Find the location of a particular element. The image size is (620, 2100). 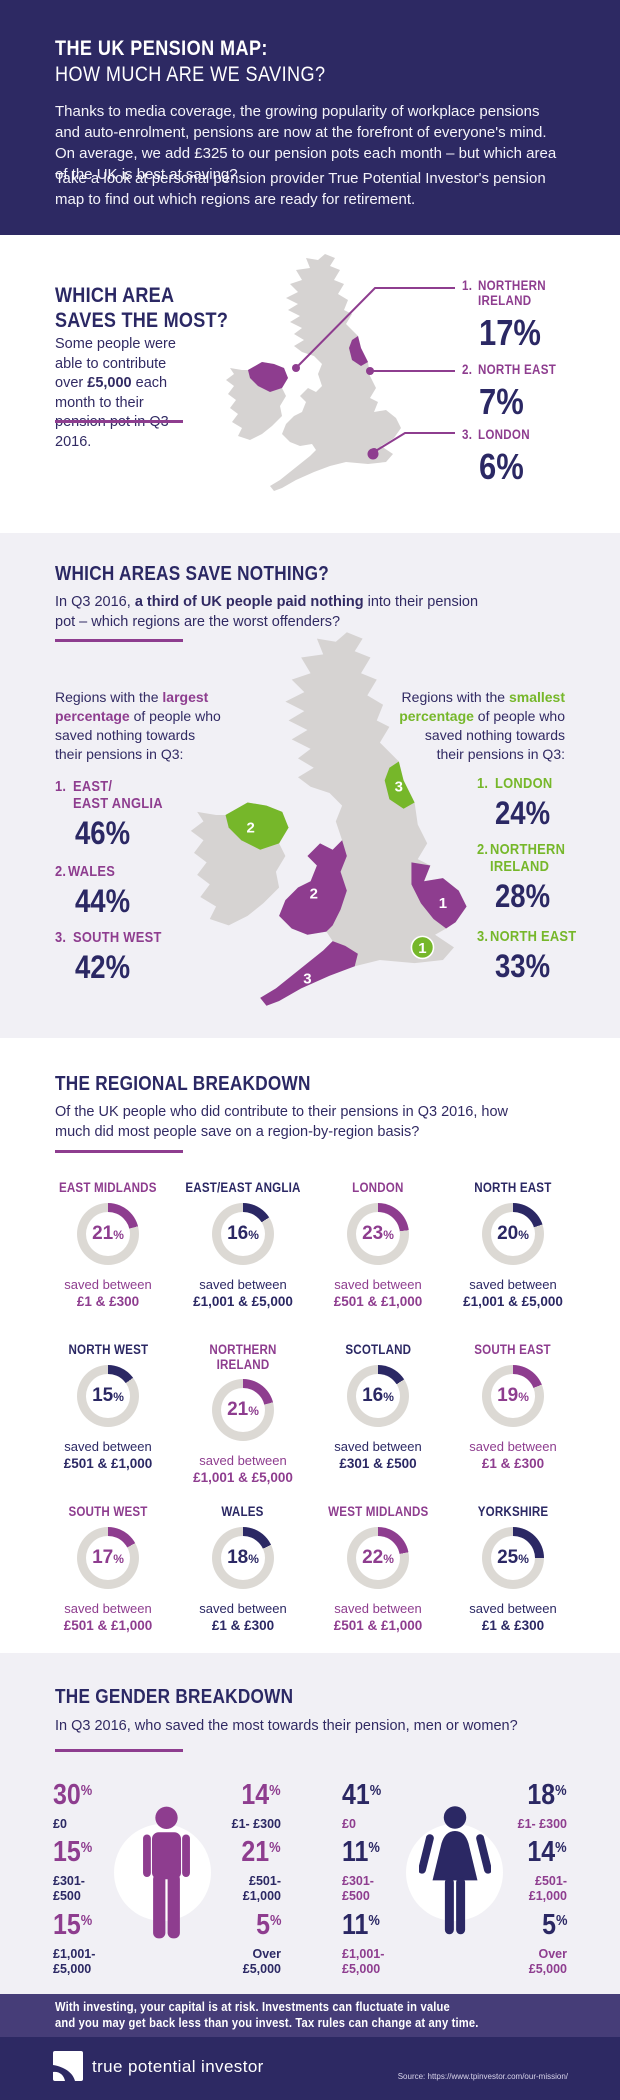

regional-heading: THE REGIONAL BREAKDOWN is located at coordinates (183, 1084).